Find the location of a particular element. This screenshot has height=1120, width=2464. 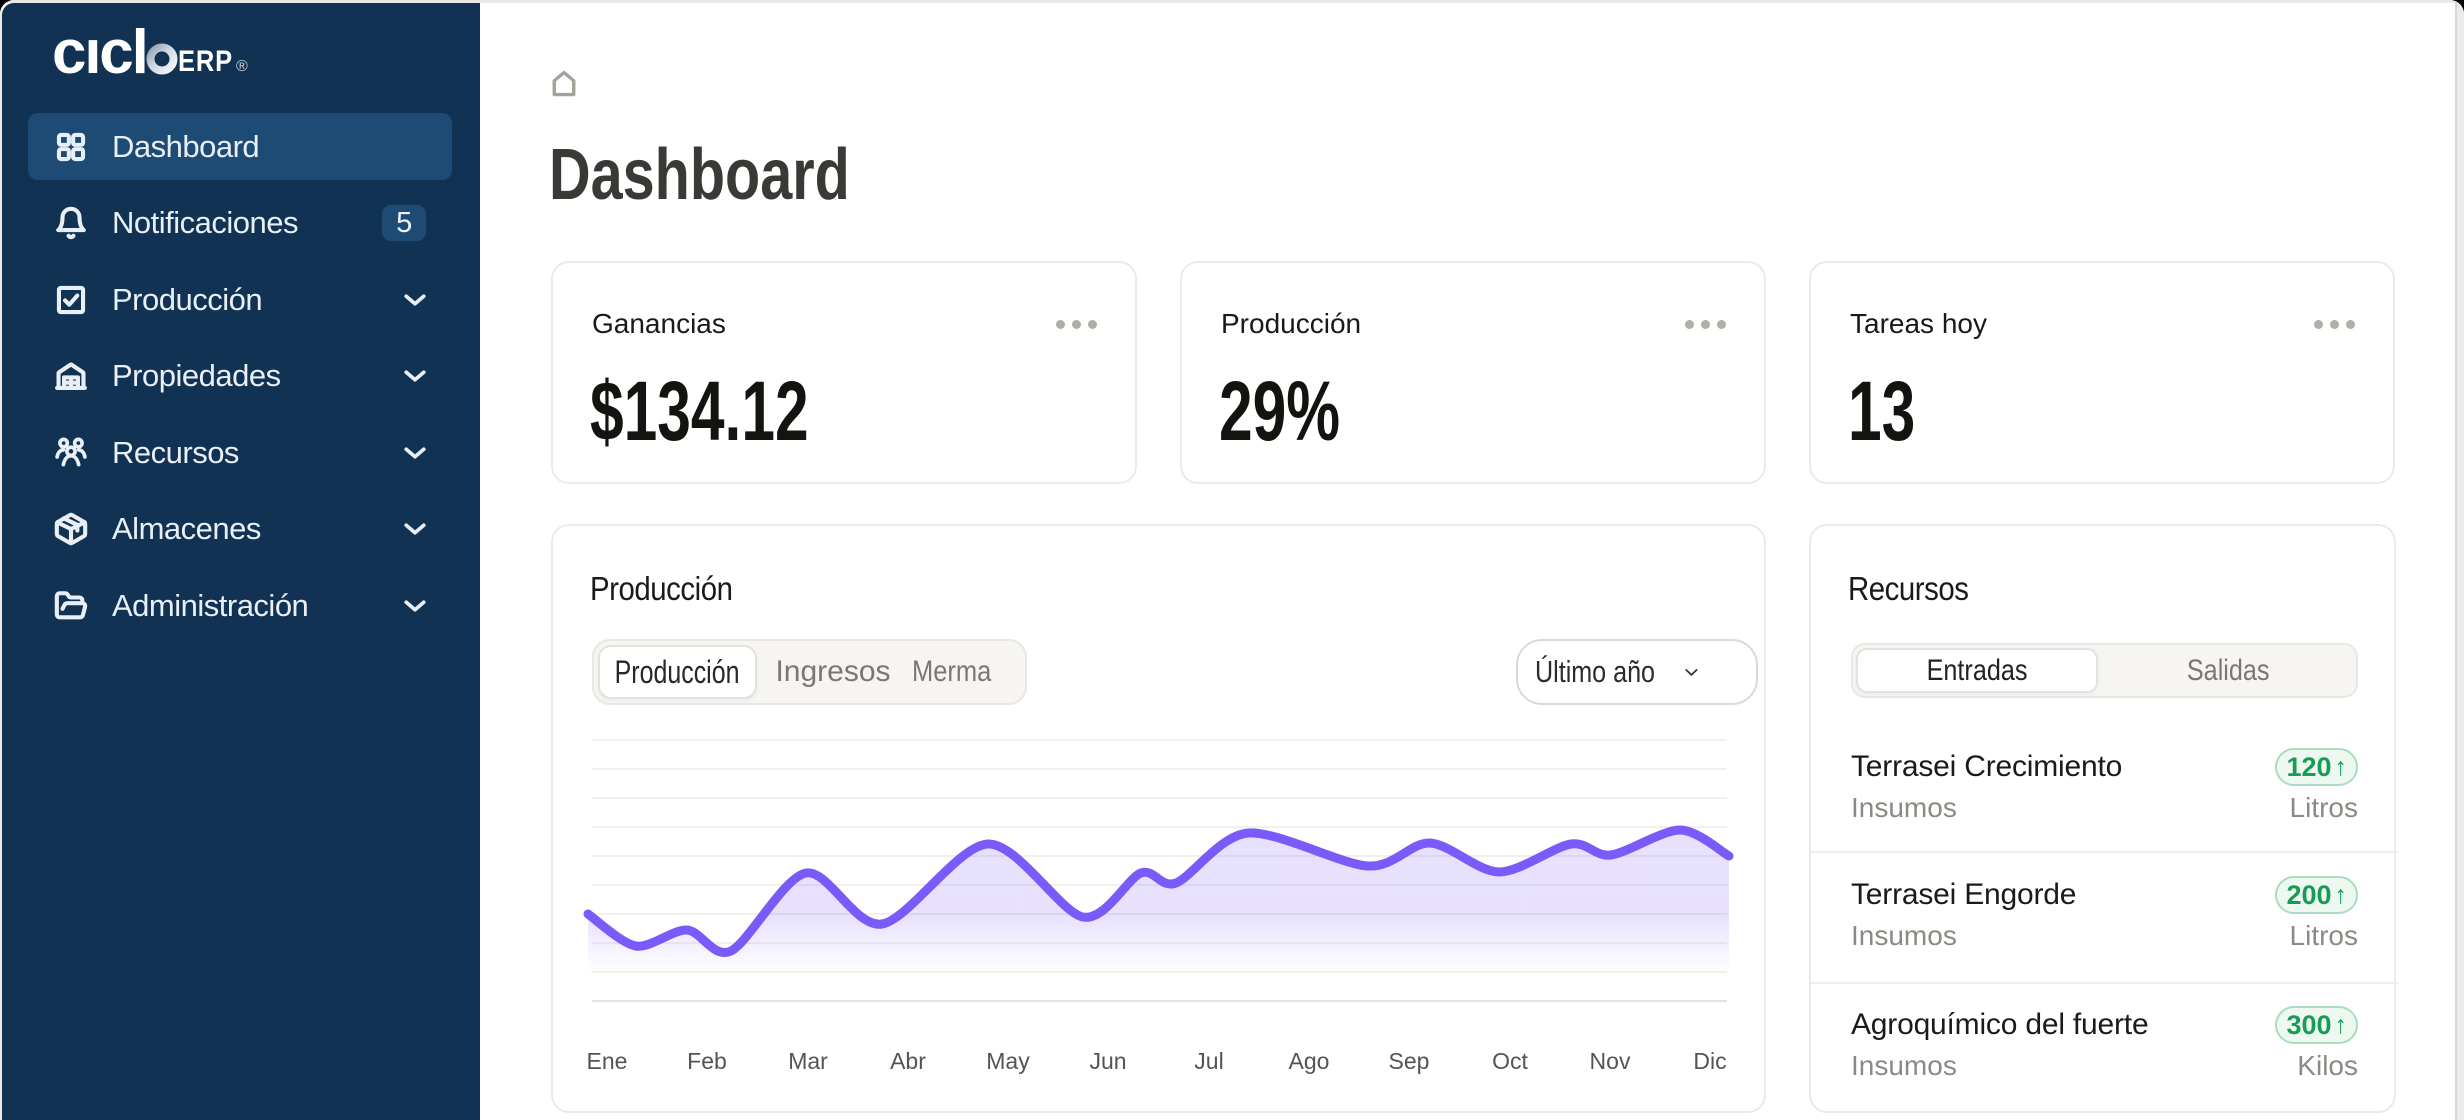

svg-text: Dic is located at coordinates (1709, 1061).